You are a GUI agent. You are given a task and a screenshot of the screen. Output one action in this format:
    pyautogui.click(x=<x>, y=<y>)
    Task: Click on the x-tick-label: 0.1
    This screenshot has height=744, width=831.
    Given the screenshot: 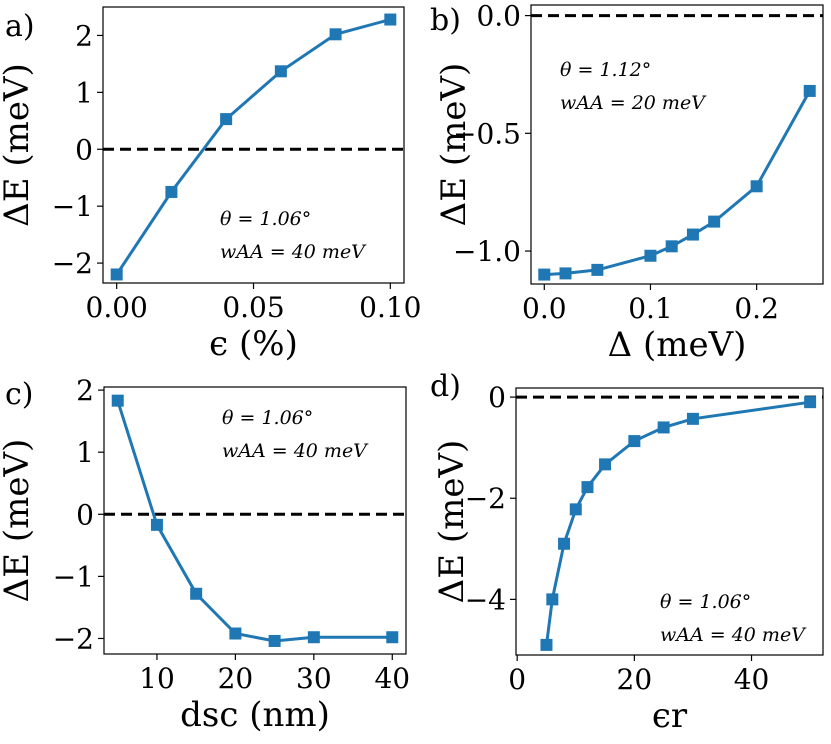 What is the action you would take?
    pyautogui.click(x=650, y=308)
    